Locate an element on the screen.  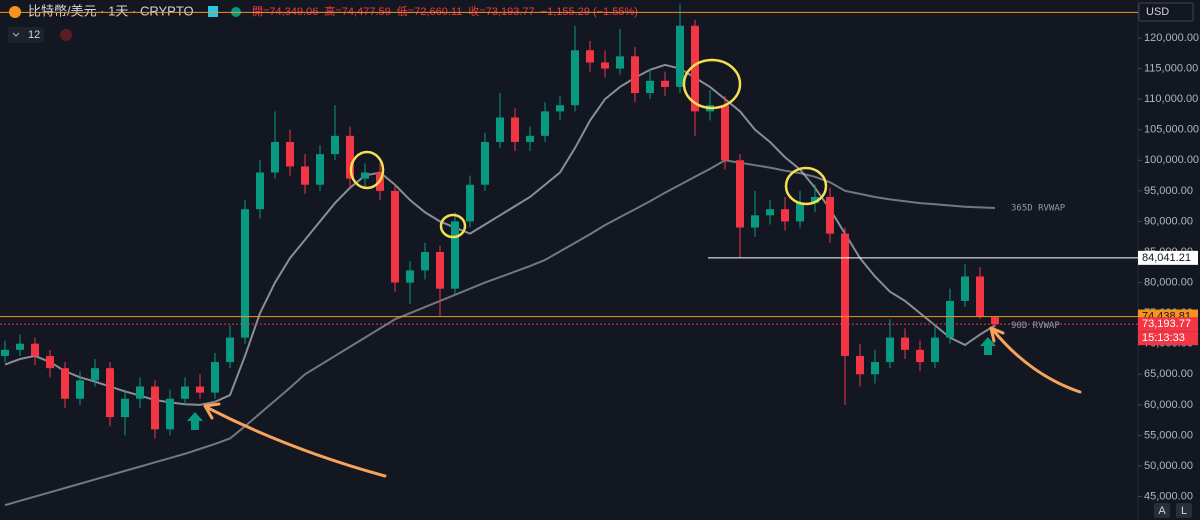
overlay-label: 90D RVWAP is located at coordinates (1035, 326).